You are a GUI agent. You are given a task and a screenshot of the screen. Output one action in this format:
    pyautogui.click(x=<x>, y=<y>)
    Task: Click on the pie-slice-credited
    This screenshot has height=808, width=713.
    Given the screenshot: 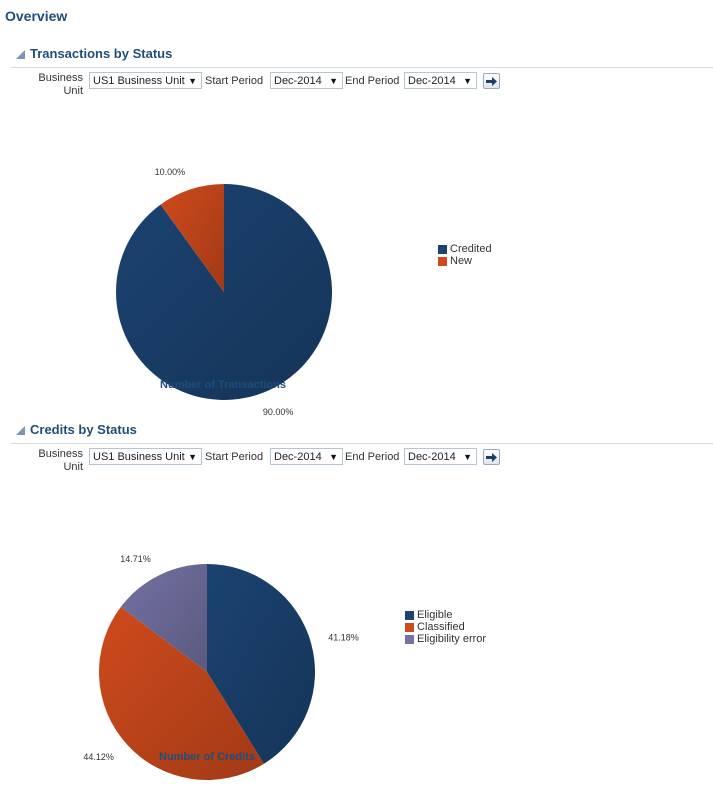 What is the action you would take?
    pyautogui.click(x=224, y=292)
    